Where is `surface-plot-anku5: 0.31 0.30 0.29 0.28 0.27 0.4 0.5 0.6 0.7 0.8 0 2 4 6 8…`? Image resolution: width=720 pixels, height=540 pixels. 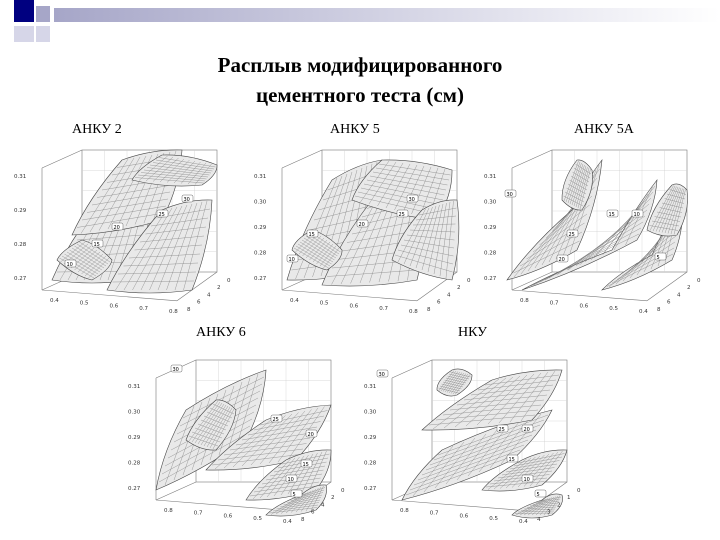 surface-plot-anku5: 0.31 0.30 0.29 0.28 0.27 0.4 0.5 0.6 0.7 0.8 0 2 4 6 8… is located at coordinates (362, 230).